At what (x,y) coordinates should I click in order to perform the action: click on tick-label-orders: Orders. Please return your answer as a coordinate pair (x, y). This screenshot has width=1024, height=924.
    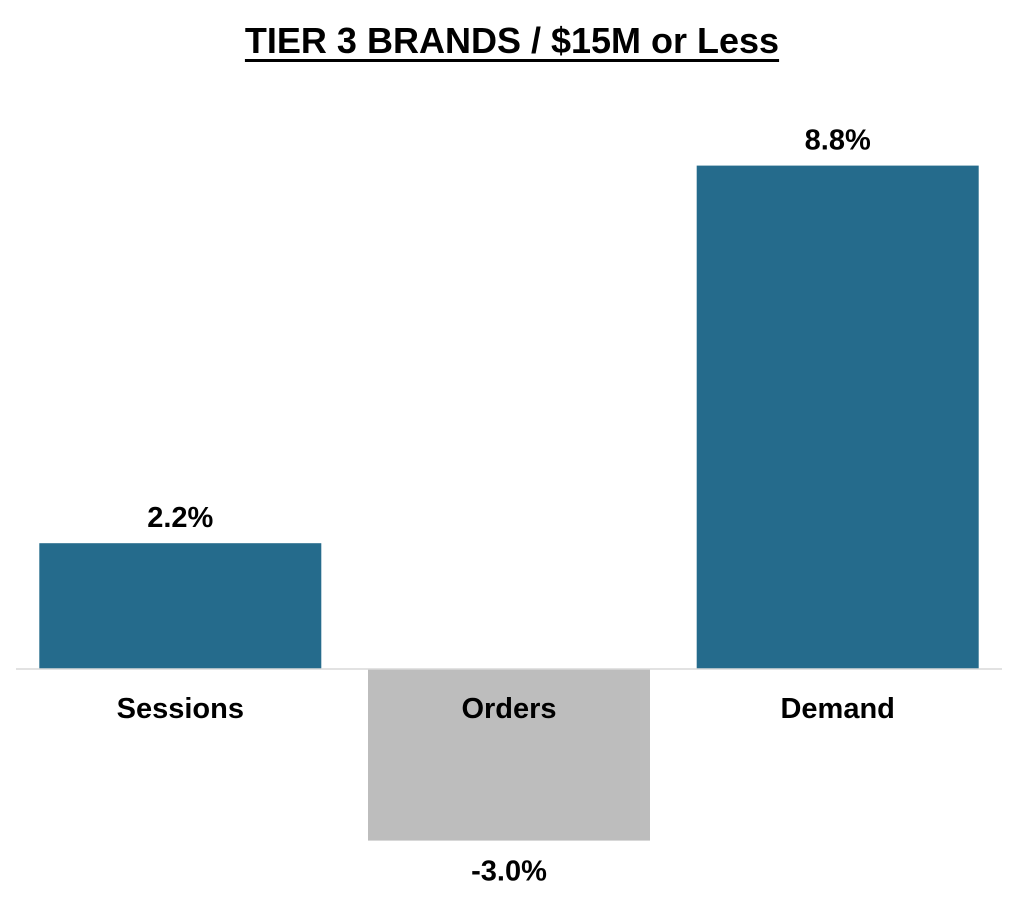
    Looking at the image, I should click on (508, 709).